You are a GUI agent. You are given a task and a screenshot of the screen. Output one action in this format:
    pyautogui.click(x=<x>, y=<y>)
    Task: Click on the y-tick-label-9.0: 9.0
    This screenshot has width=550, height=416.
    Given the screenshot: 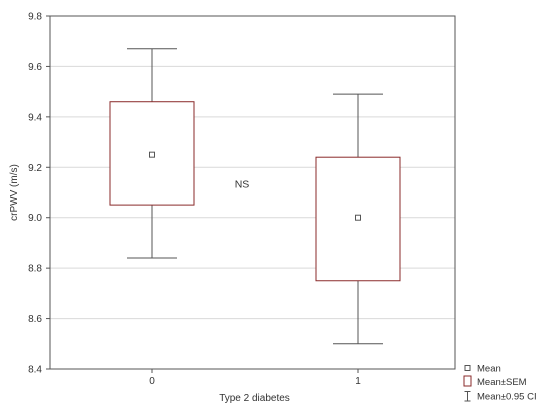 What is the action you would take?
    pyautogui.click(x=35, y=218)
    